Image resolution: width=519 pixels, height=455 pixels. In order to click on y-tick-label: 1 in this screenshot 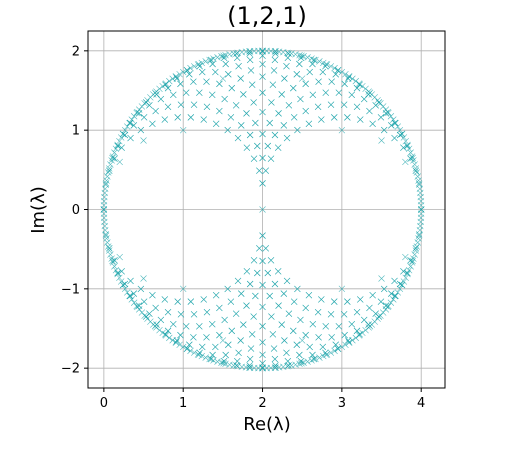, I will do `click(76, 131)`.